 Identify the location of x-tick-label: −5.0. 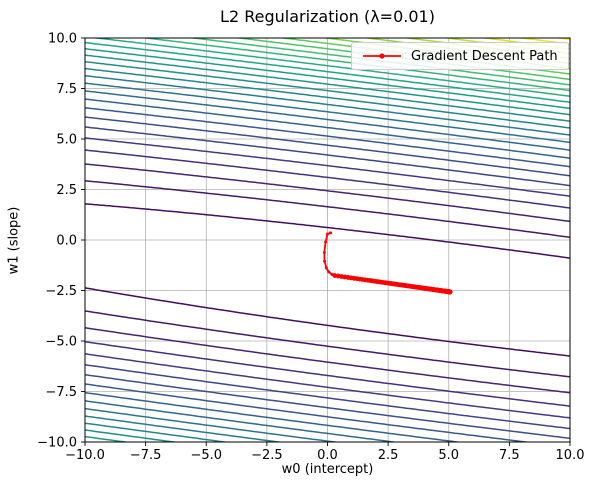
(206, 455).